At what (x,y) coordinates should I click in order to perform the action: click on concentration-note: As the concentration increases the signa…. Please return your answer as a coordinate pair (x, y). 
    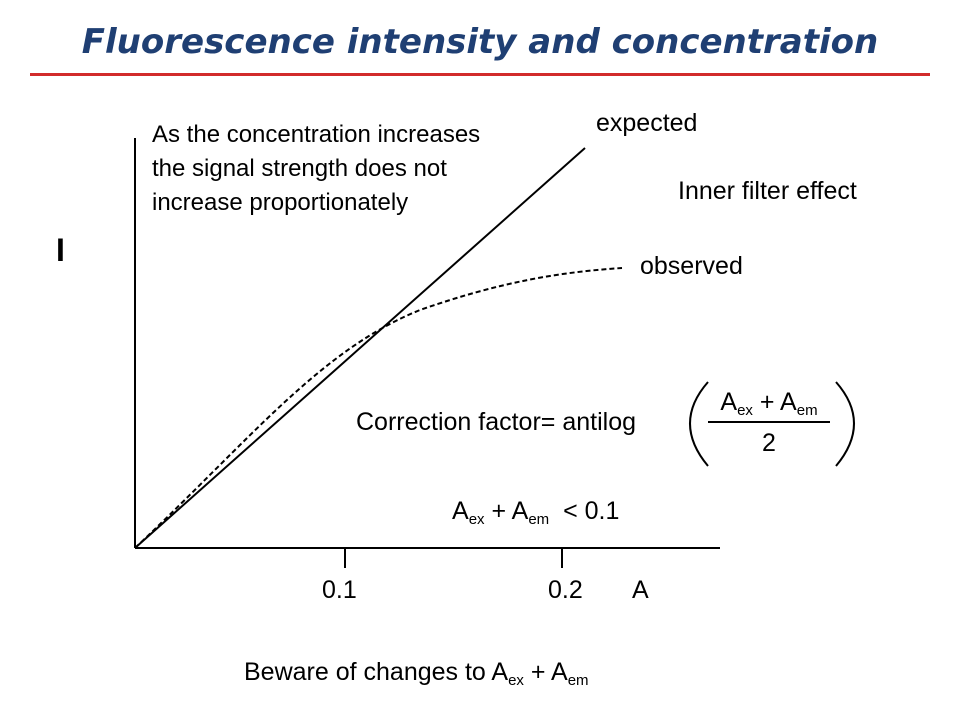
    Looking at the image, I should click on (316, 169).